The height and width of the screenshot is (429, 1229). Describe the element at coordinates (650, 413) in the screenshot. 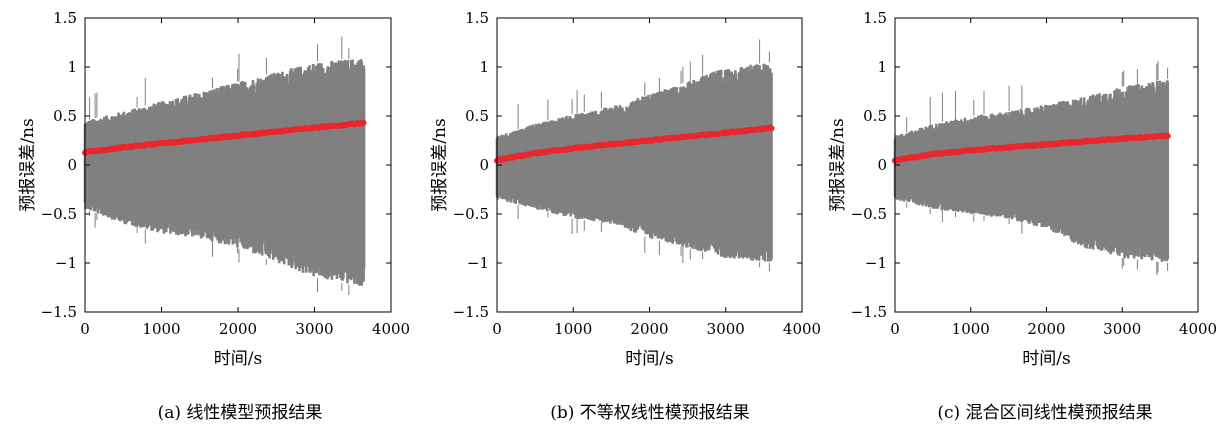

I see `panel-caption: (b) 不等权线性模预报结果` at that location.